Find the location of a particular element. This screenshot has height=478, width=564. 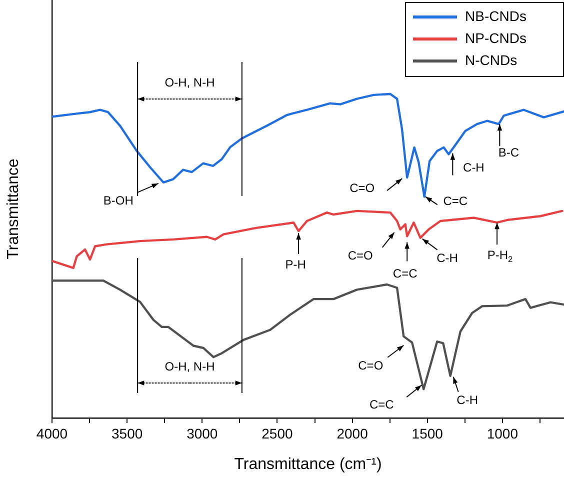

x-tick-label: 1500 is located at coordinates (428, 433).